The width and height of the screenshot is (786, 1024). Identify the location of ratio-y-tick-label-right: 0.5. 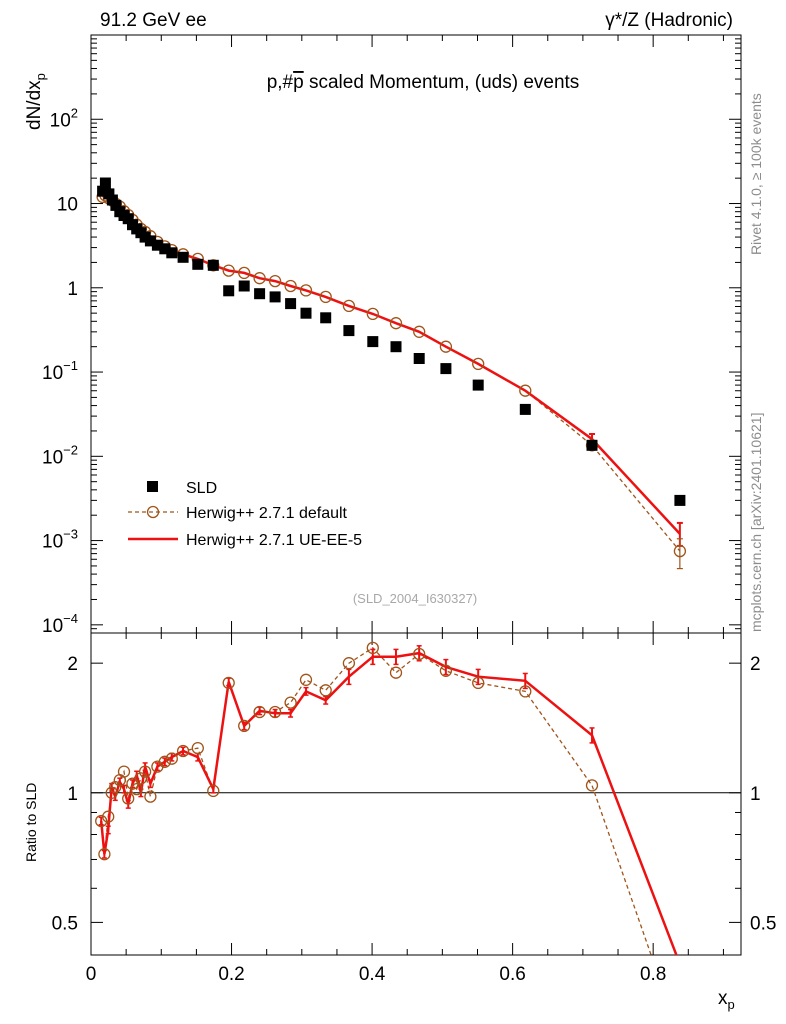
(763, 923).